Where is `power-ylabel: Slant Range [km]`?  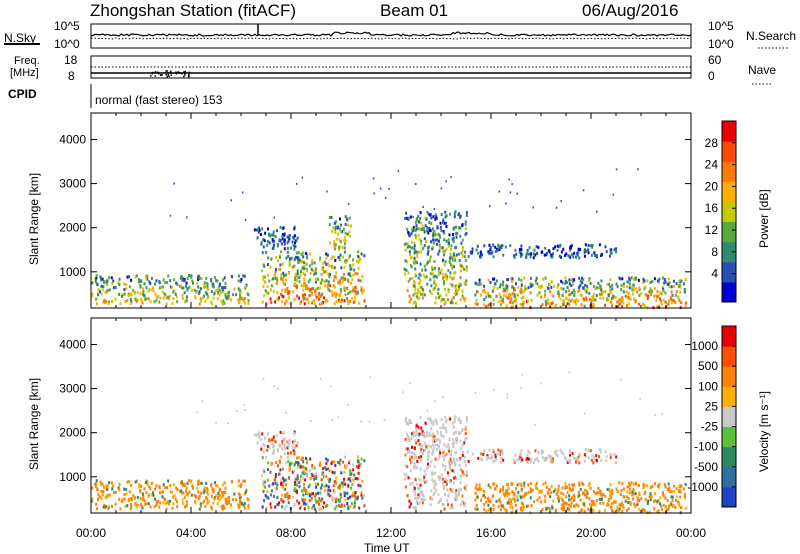 power-ylabel: Slant Range [km] is located at coordinates (34, 219).